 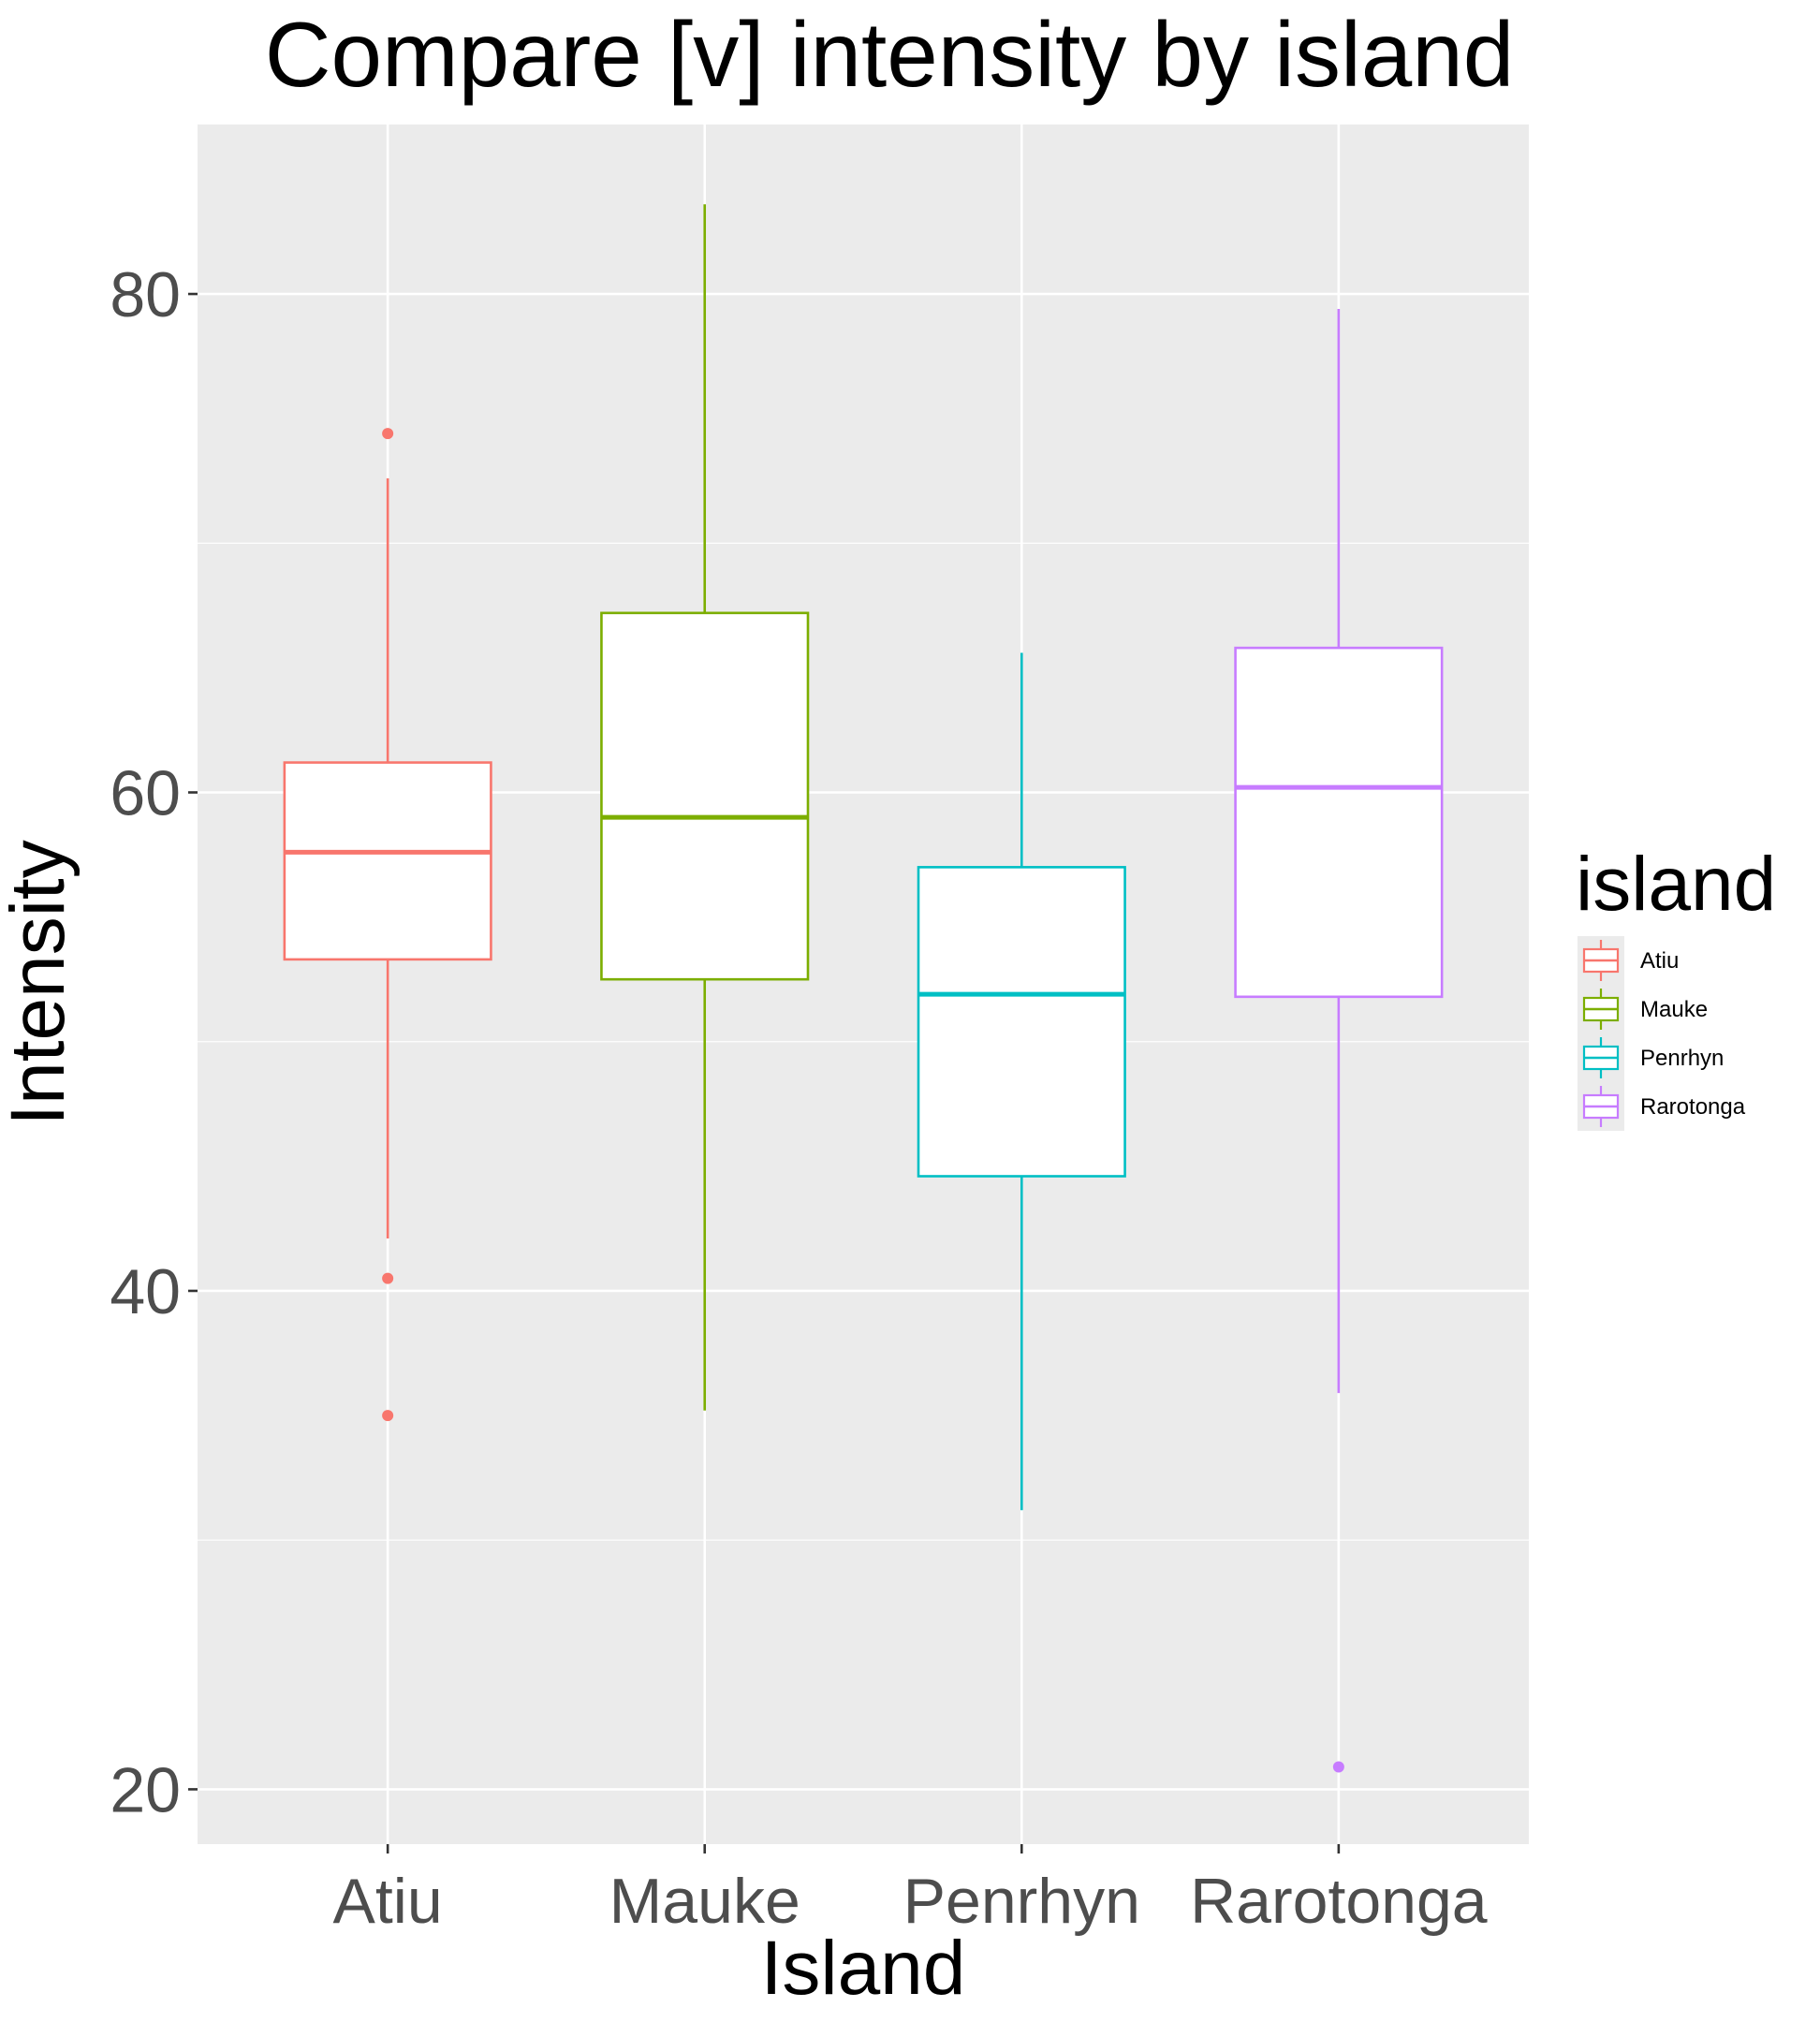 What do you see at coordinates (1676, 986) in the screenshot?
I see `legend: island Atiu Mauke Penrhyn Rarotonga` at bounding box center [1676, 986].